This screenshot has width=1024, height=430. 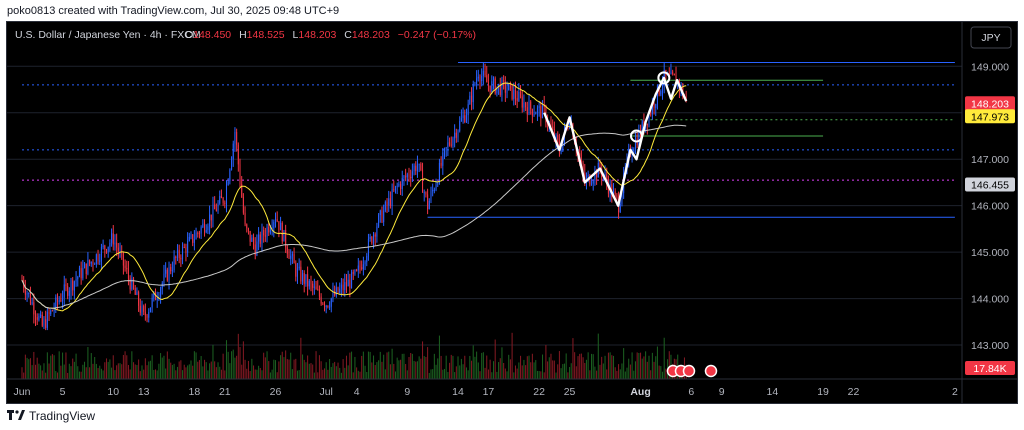 What do you see at coordinates (570, 392) in the screenshot?
I see `x-tick-label: 25` at bounding box center [570, 392].